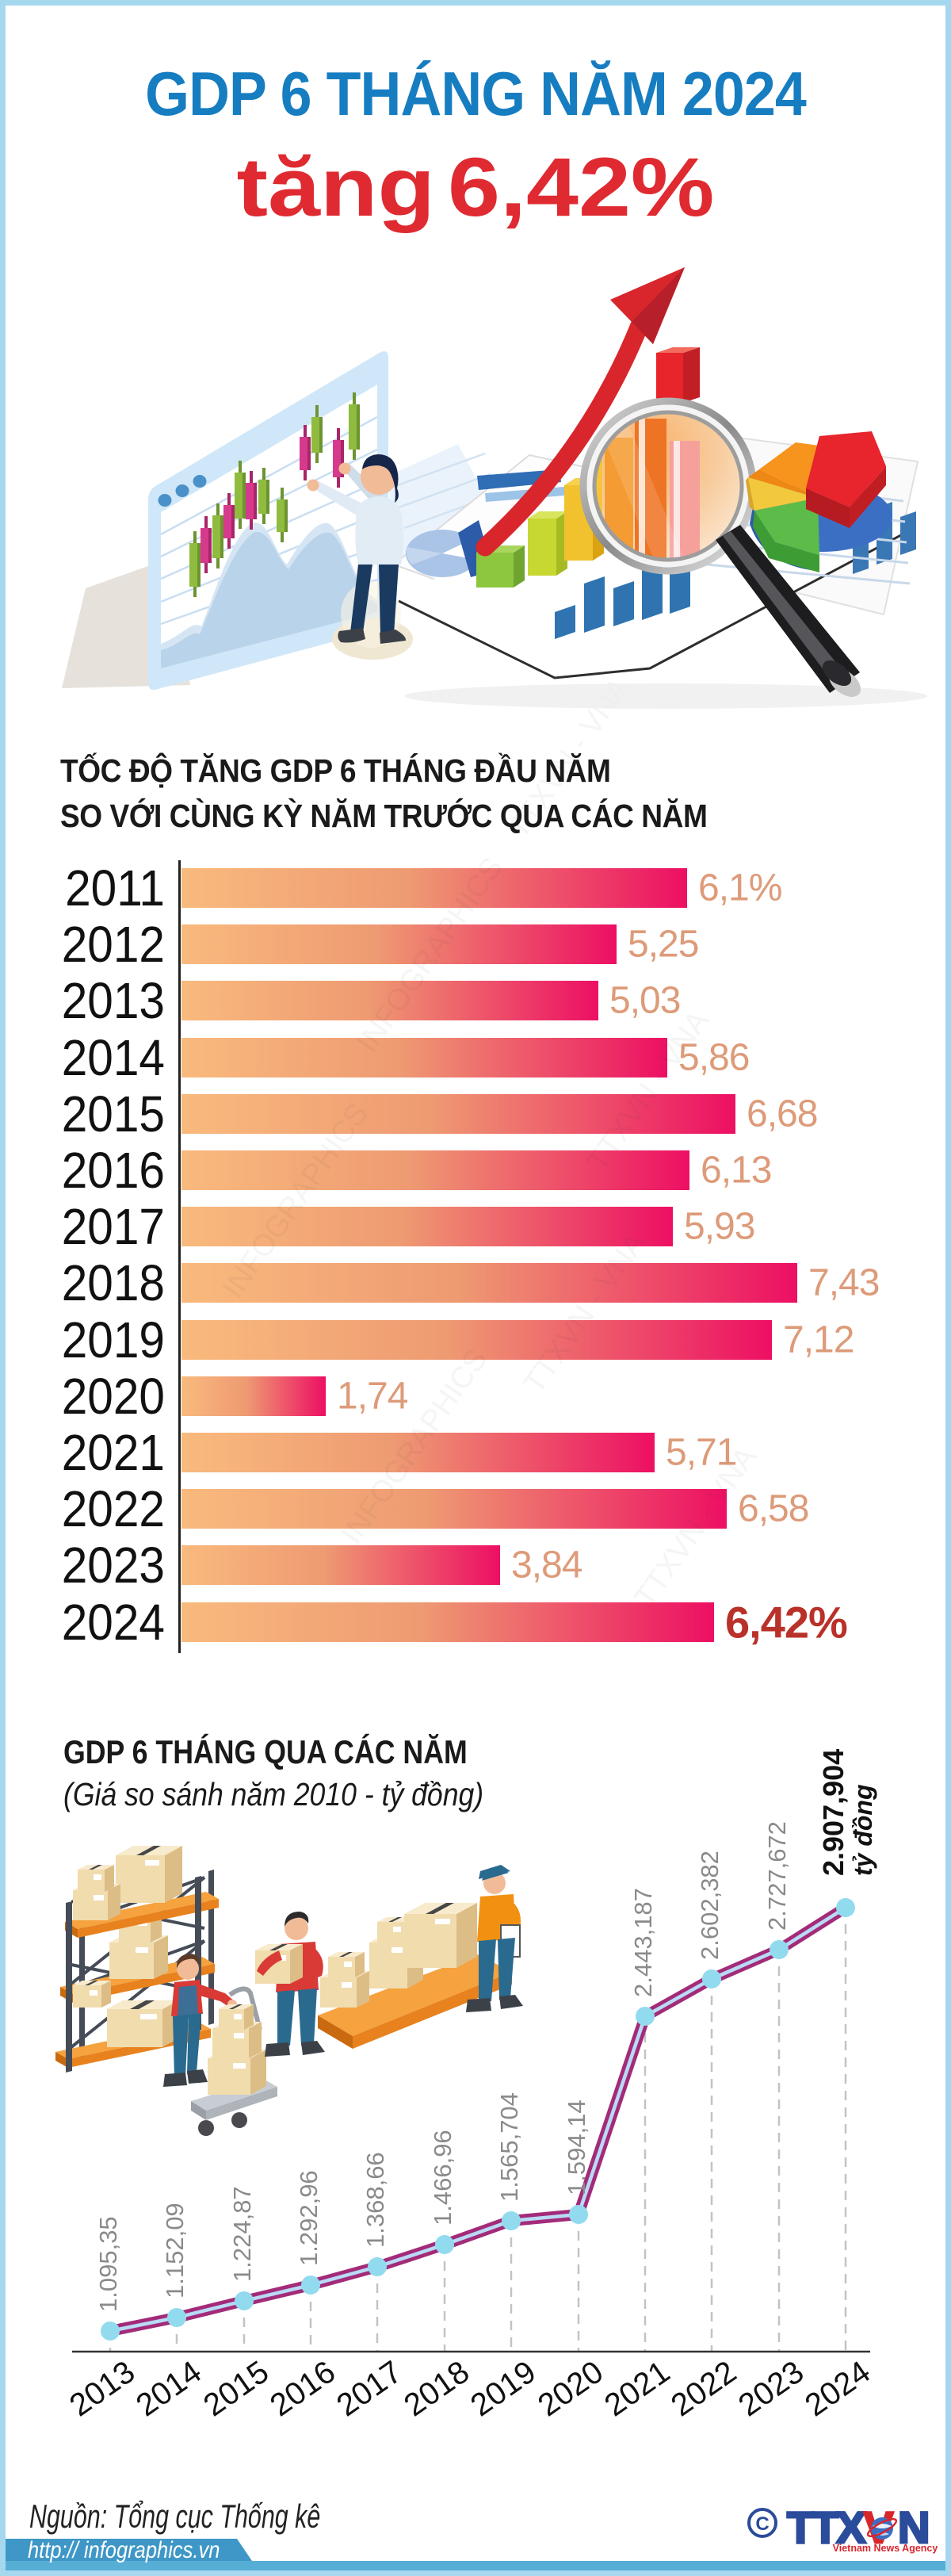 Image resolution: width=951 pixels, height=2576 pixels. I want to click on svg-text: 2019, so click(503, 2388).